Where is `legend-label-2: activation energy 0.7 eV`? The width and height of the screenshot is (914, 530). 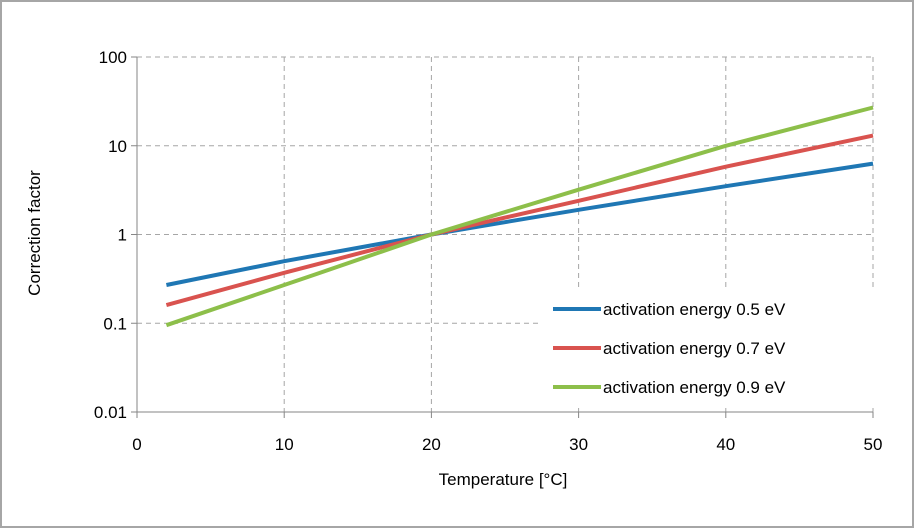
legend-label-2: activation energy 0.7 eV is located at coordinates (694, 348).